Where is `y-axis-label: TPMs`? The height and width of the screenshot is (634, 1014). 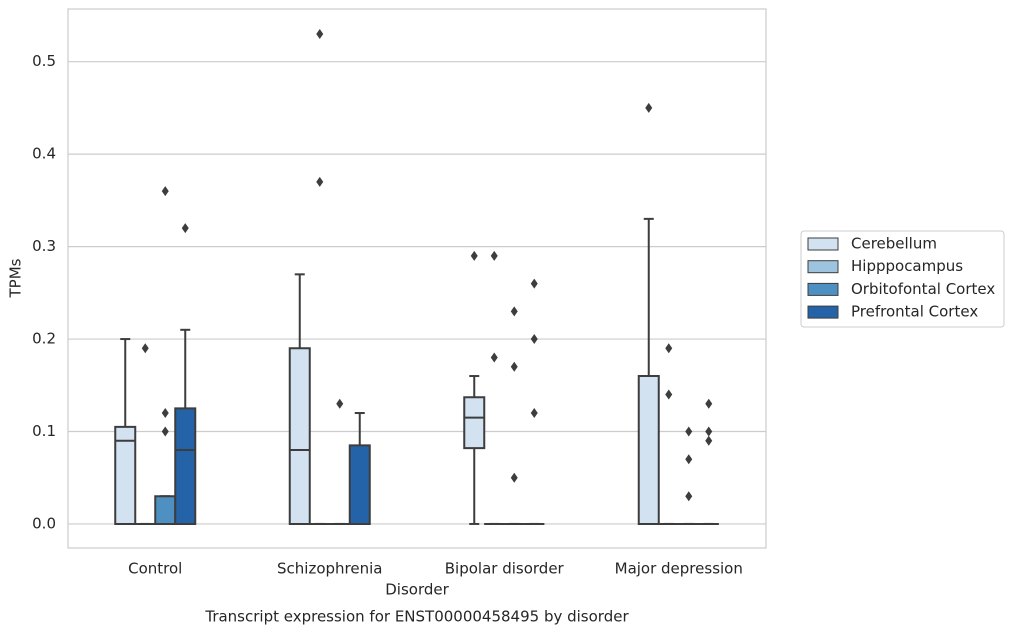
y-axis-label: TPMs is located at coordinates (16, 278).